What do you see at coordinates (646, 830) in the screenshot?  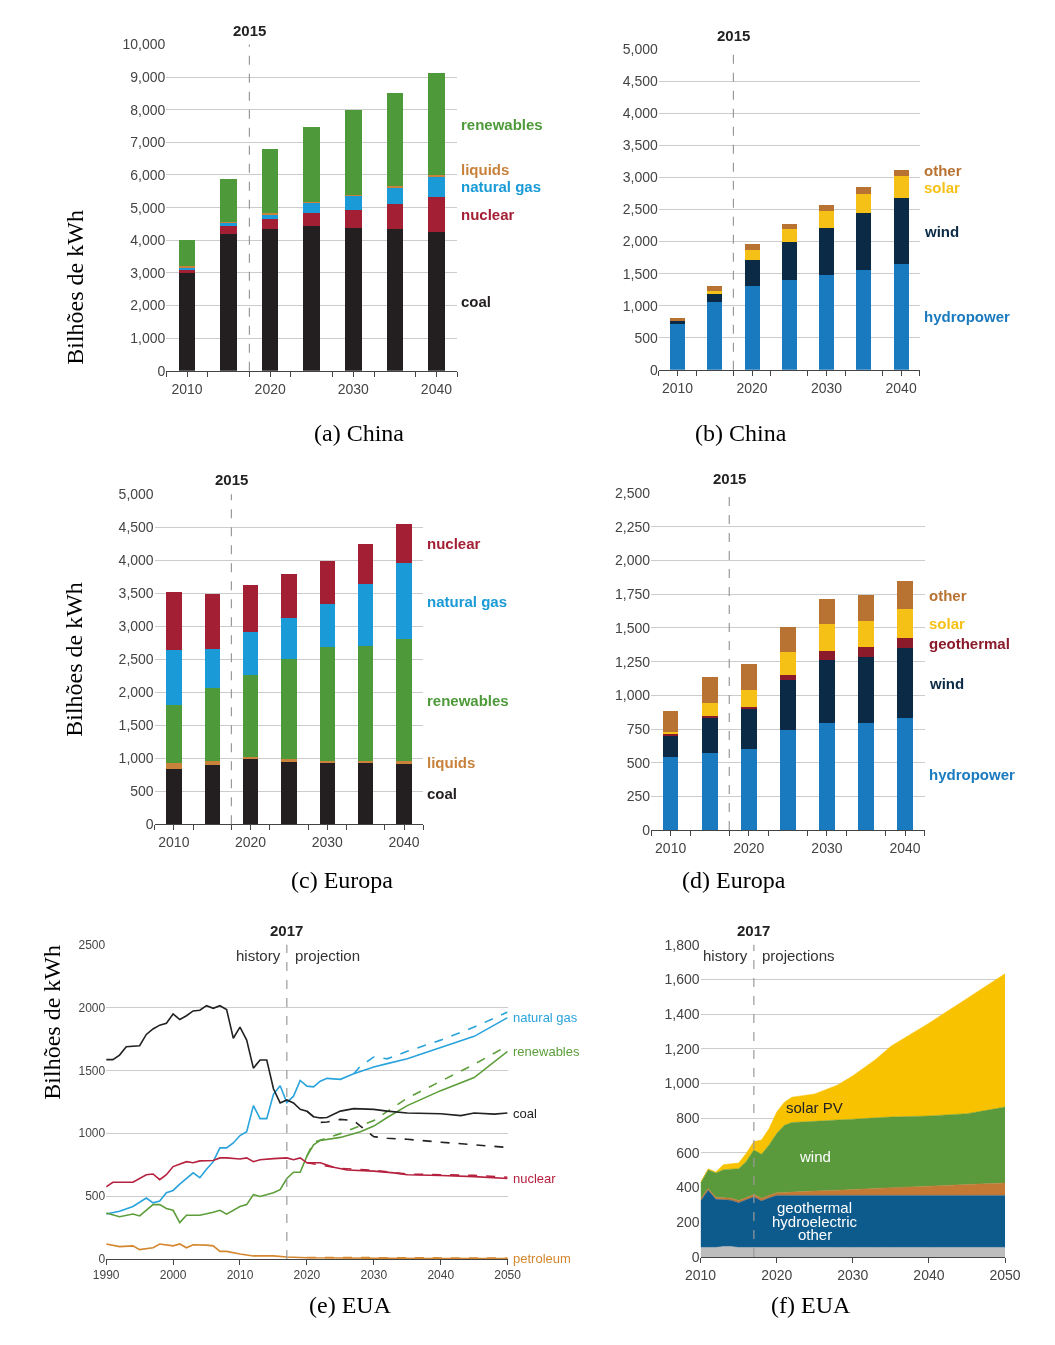 I see `y-tick-label: 0` at bounding box center [646, 830].